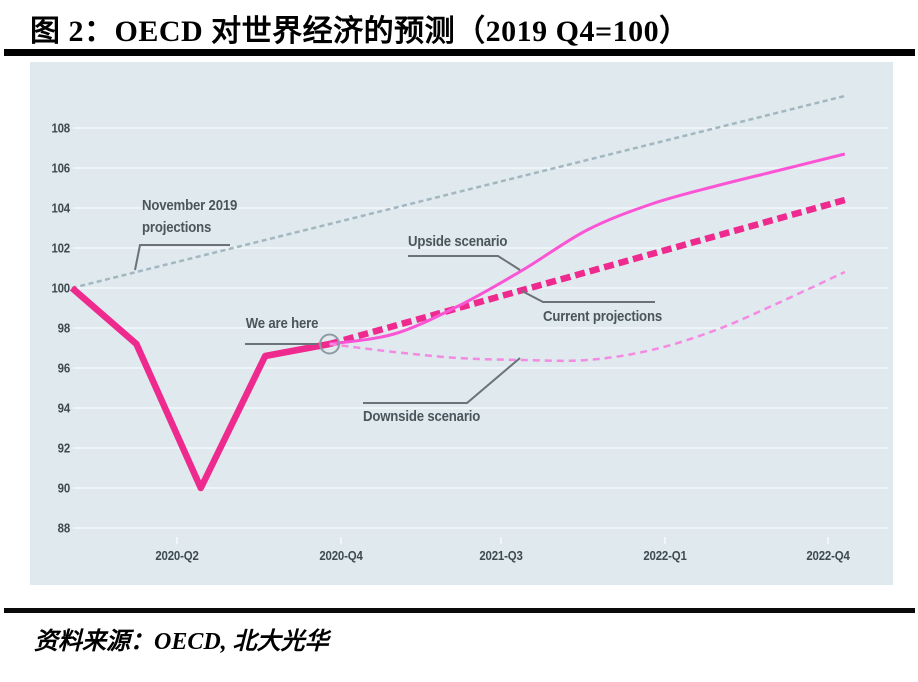 Image resolution: width=918 pixels, height=682 pixels. I want to click on y-tick-label-100: 100, so click(60, 288).